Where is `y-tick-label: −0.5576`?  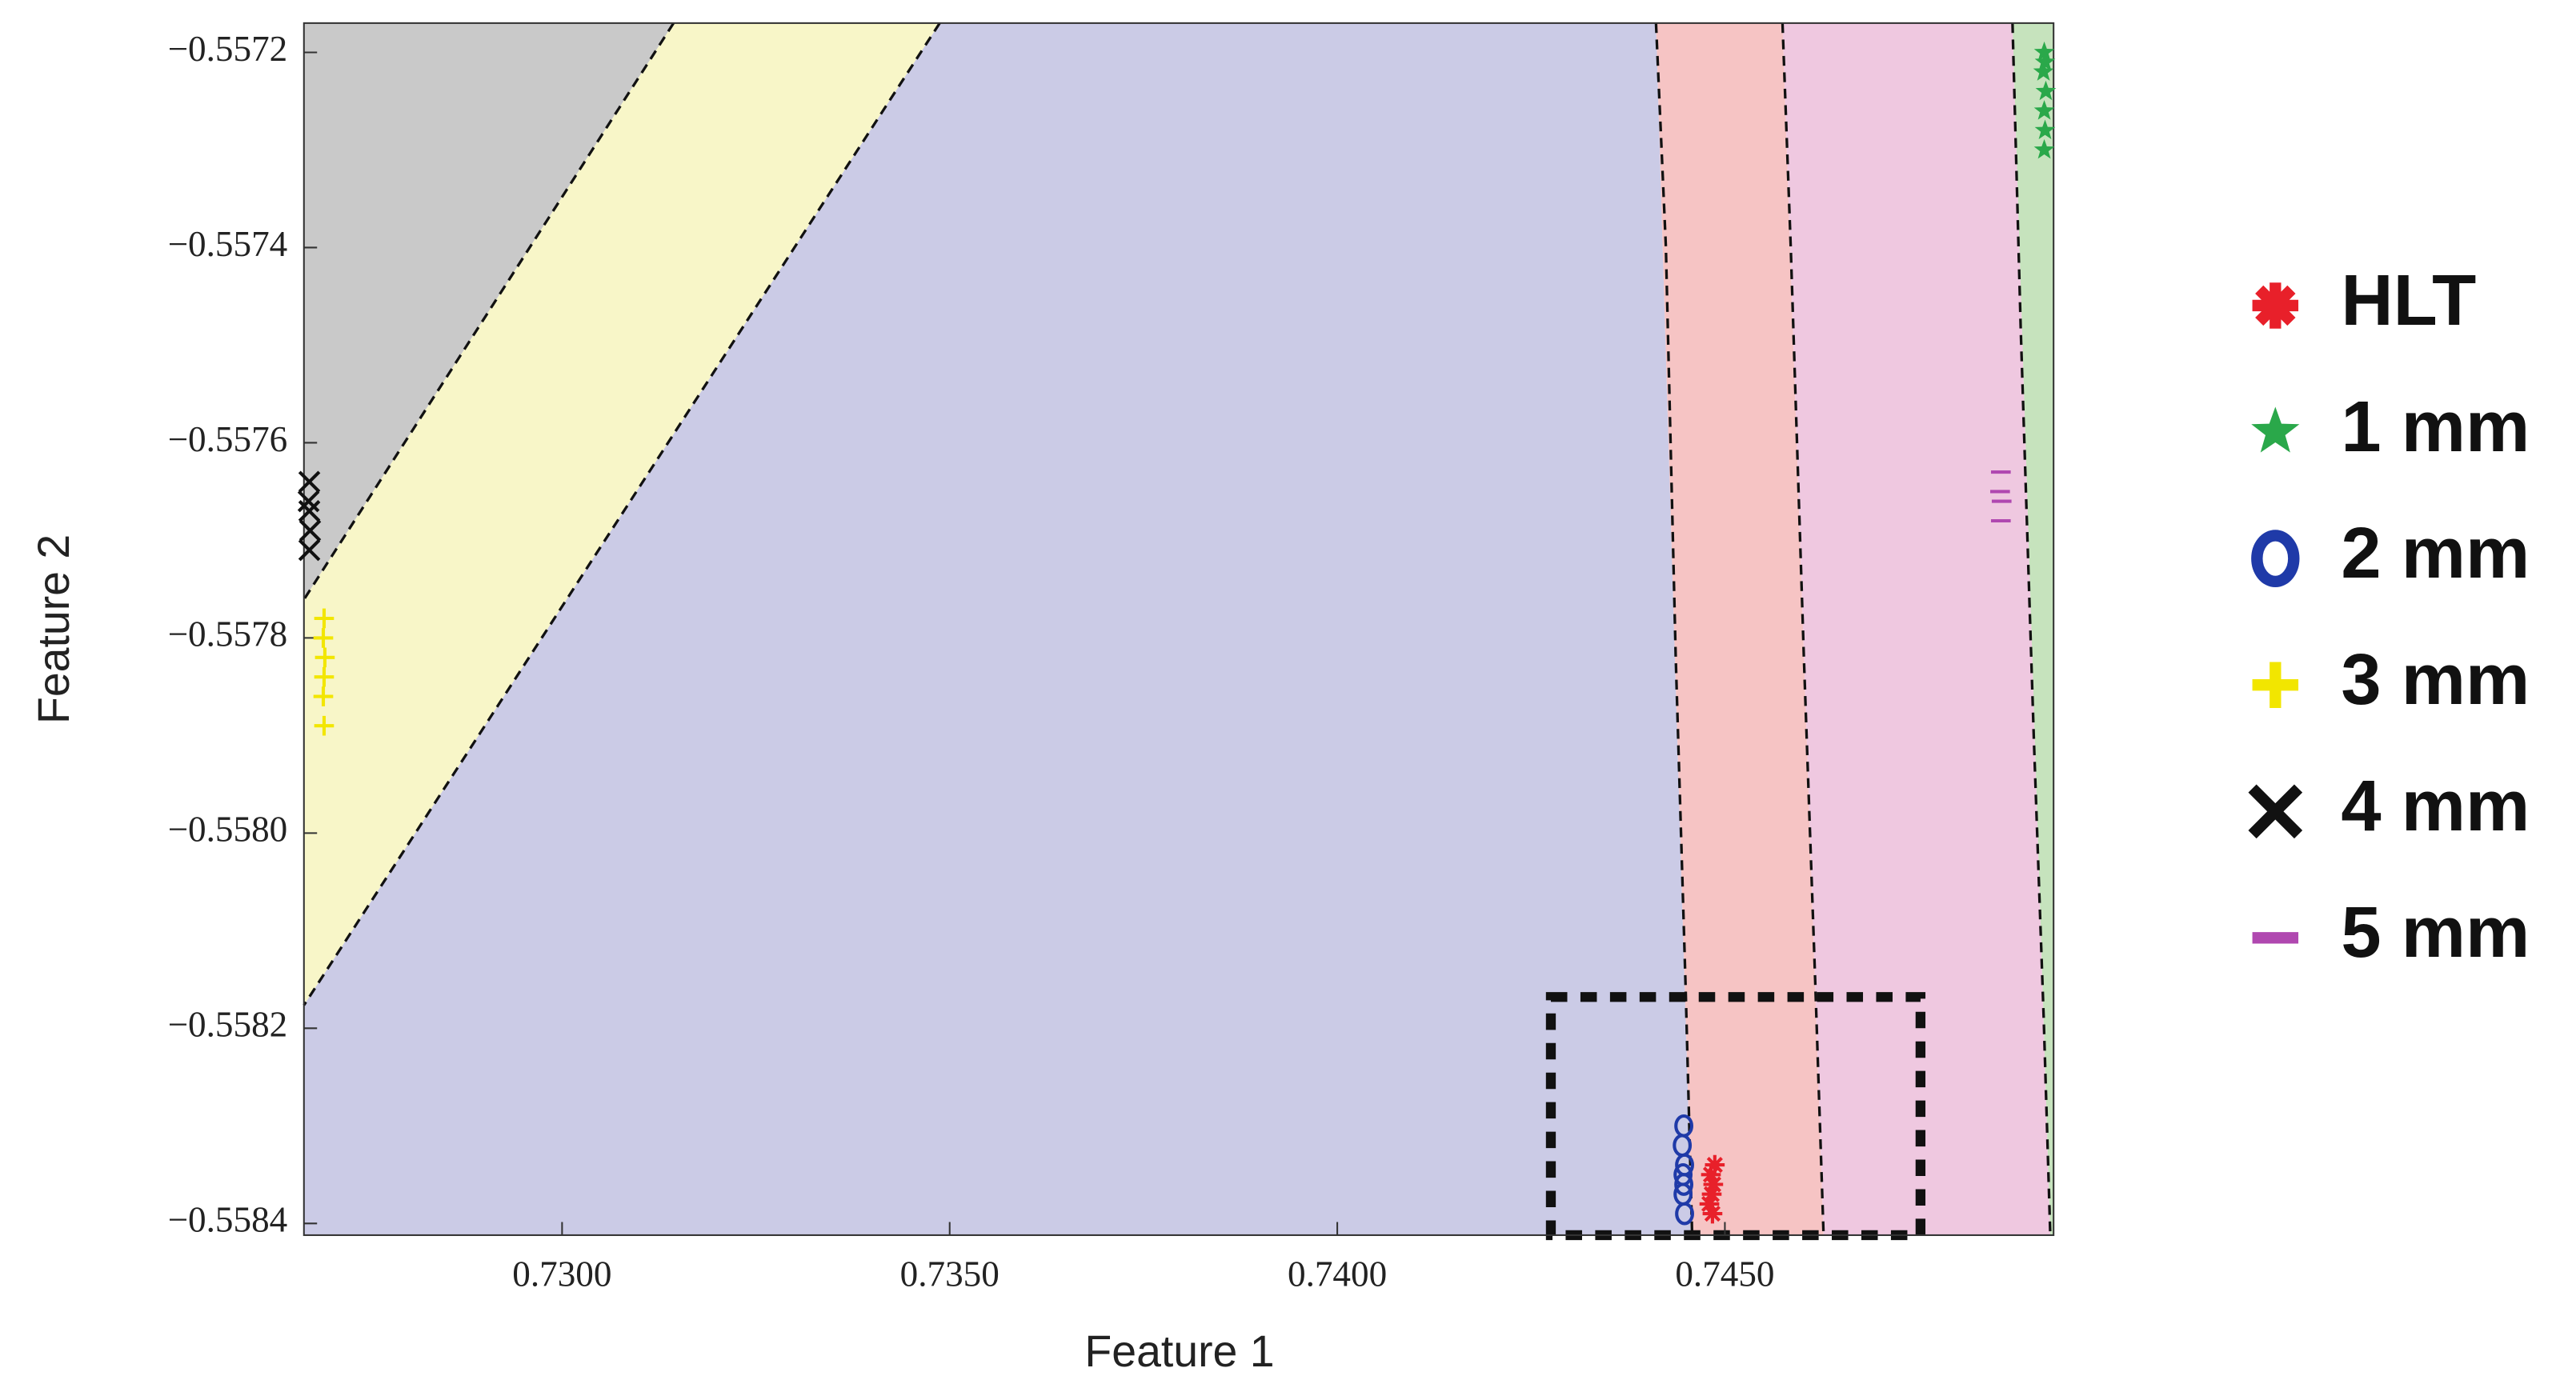 y-tick-label: −0.5576 is located at coordinates (228, 439).